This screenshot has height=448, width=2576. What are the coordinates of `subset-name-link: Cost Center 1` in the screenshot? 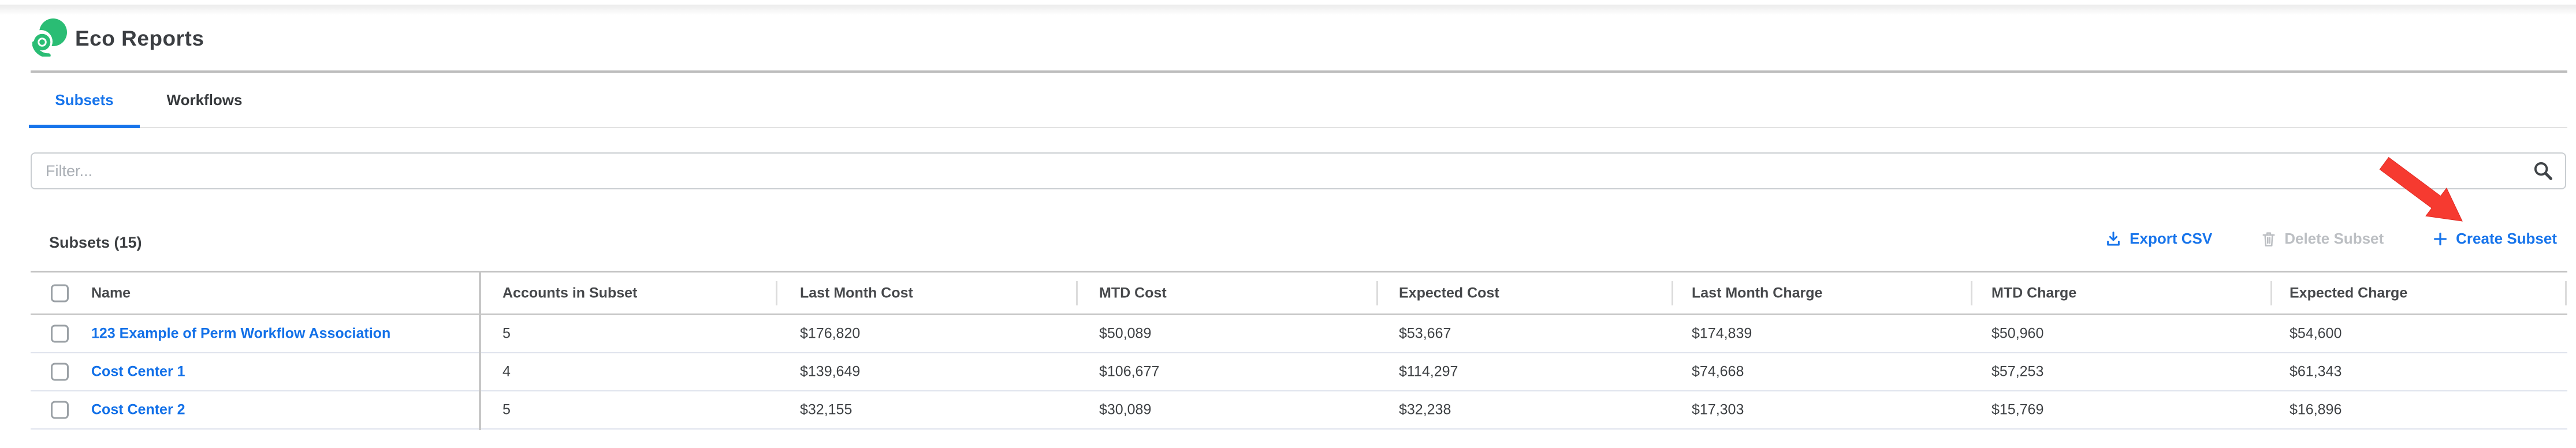 It's located at (138, 371).